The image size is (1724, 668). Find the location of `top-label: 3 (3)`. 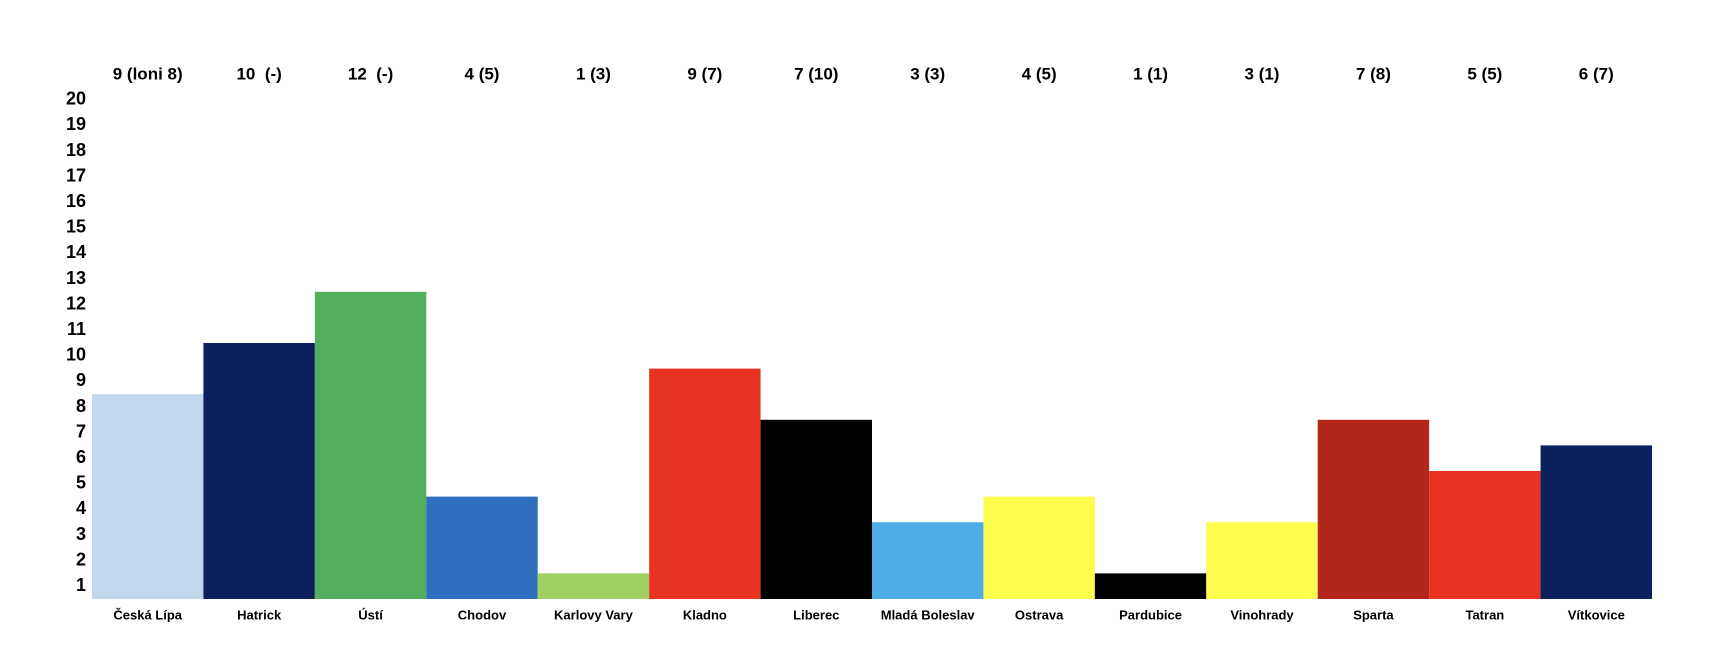

top-label: 3 (3) is located at coordinates (927, 73).